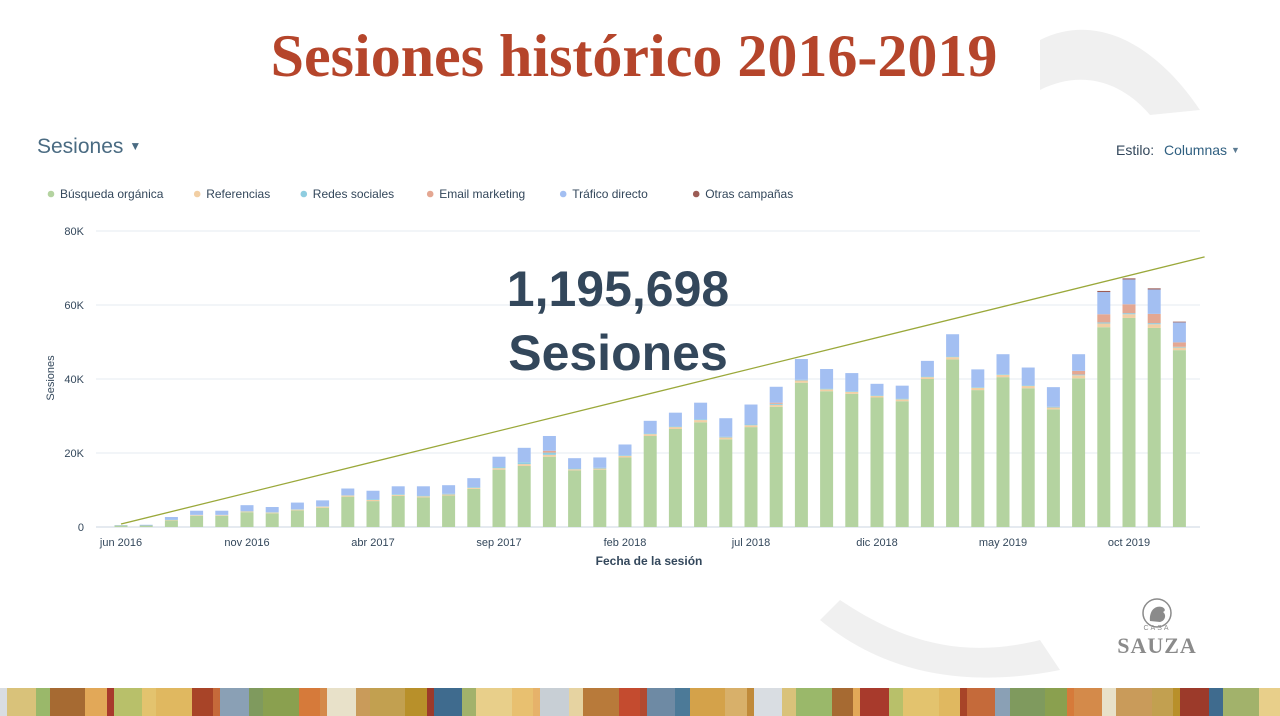  I want to click on y-tick-label: 0, so click(81, 528).